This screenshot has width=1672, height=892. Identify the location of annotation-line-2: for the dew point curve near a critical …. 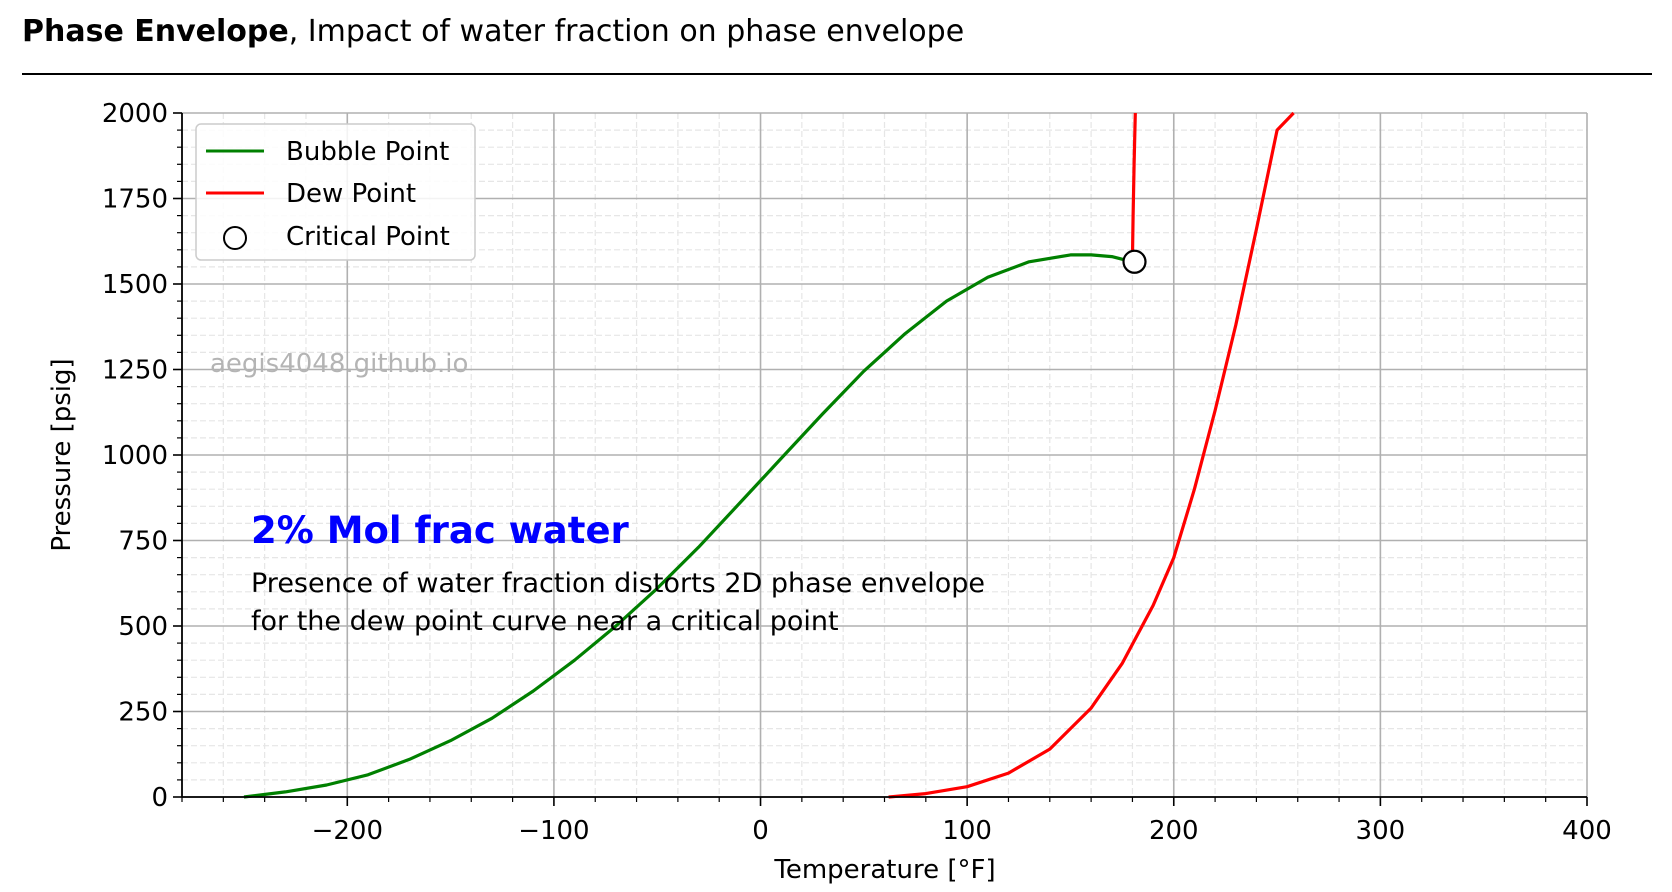
(545, 621).